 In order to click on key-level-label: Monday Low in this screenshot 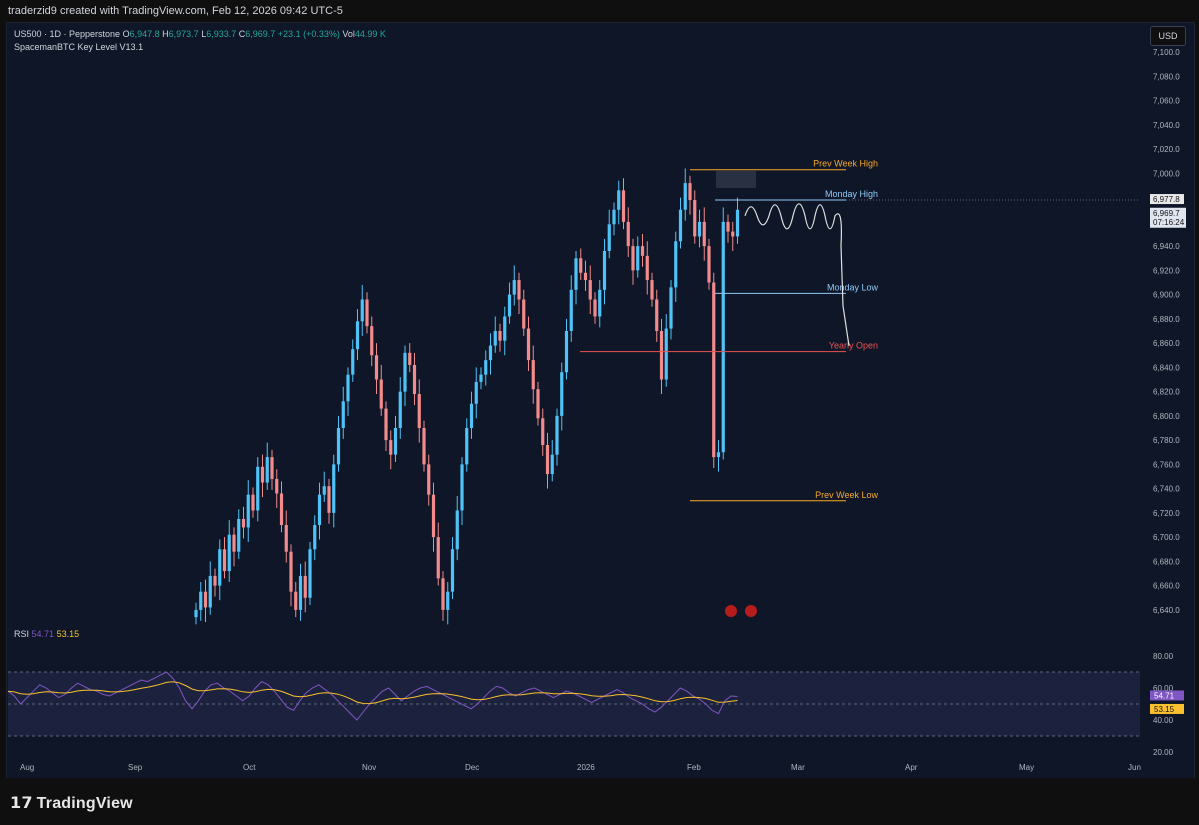, I will do `click(853, 287)`.